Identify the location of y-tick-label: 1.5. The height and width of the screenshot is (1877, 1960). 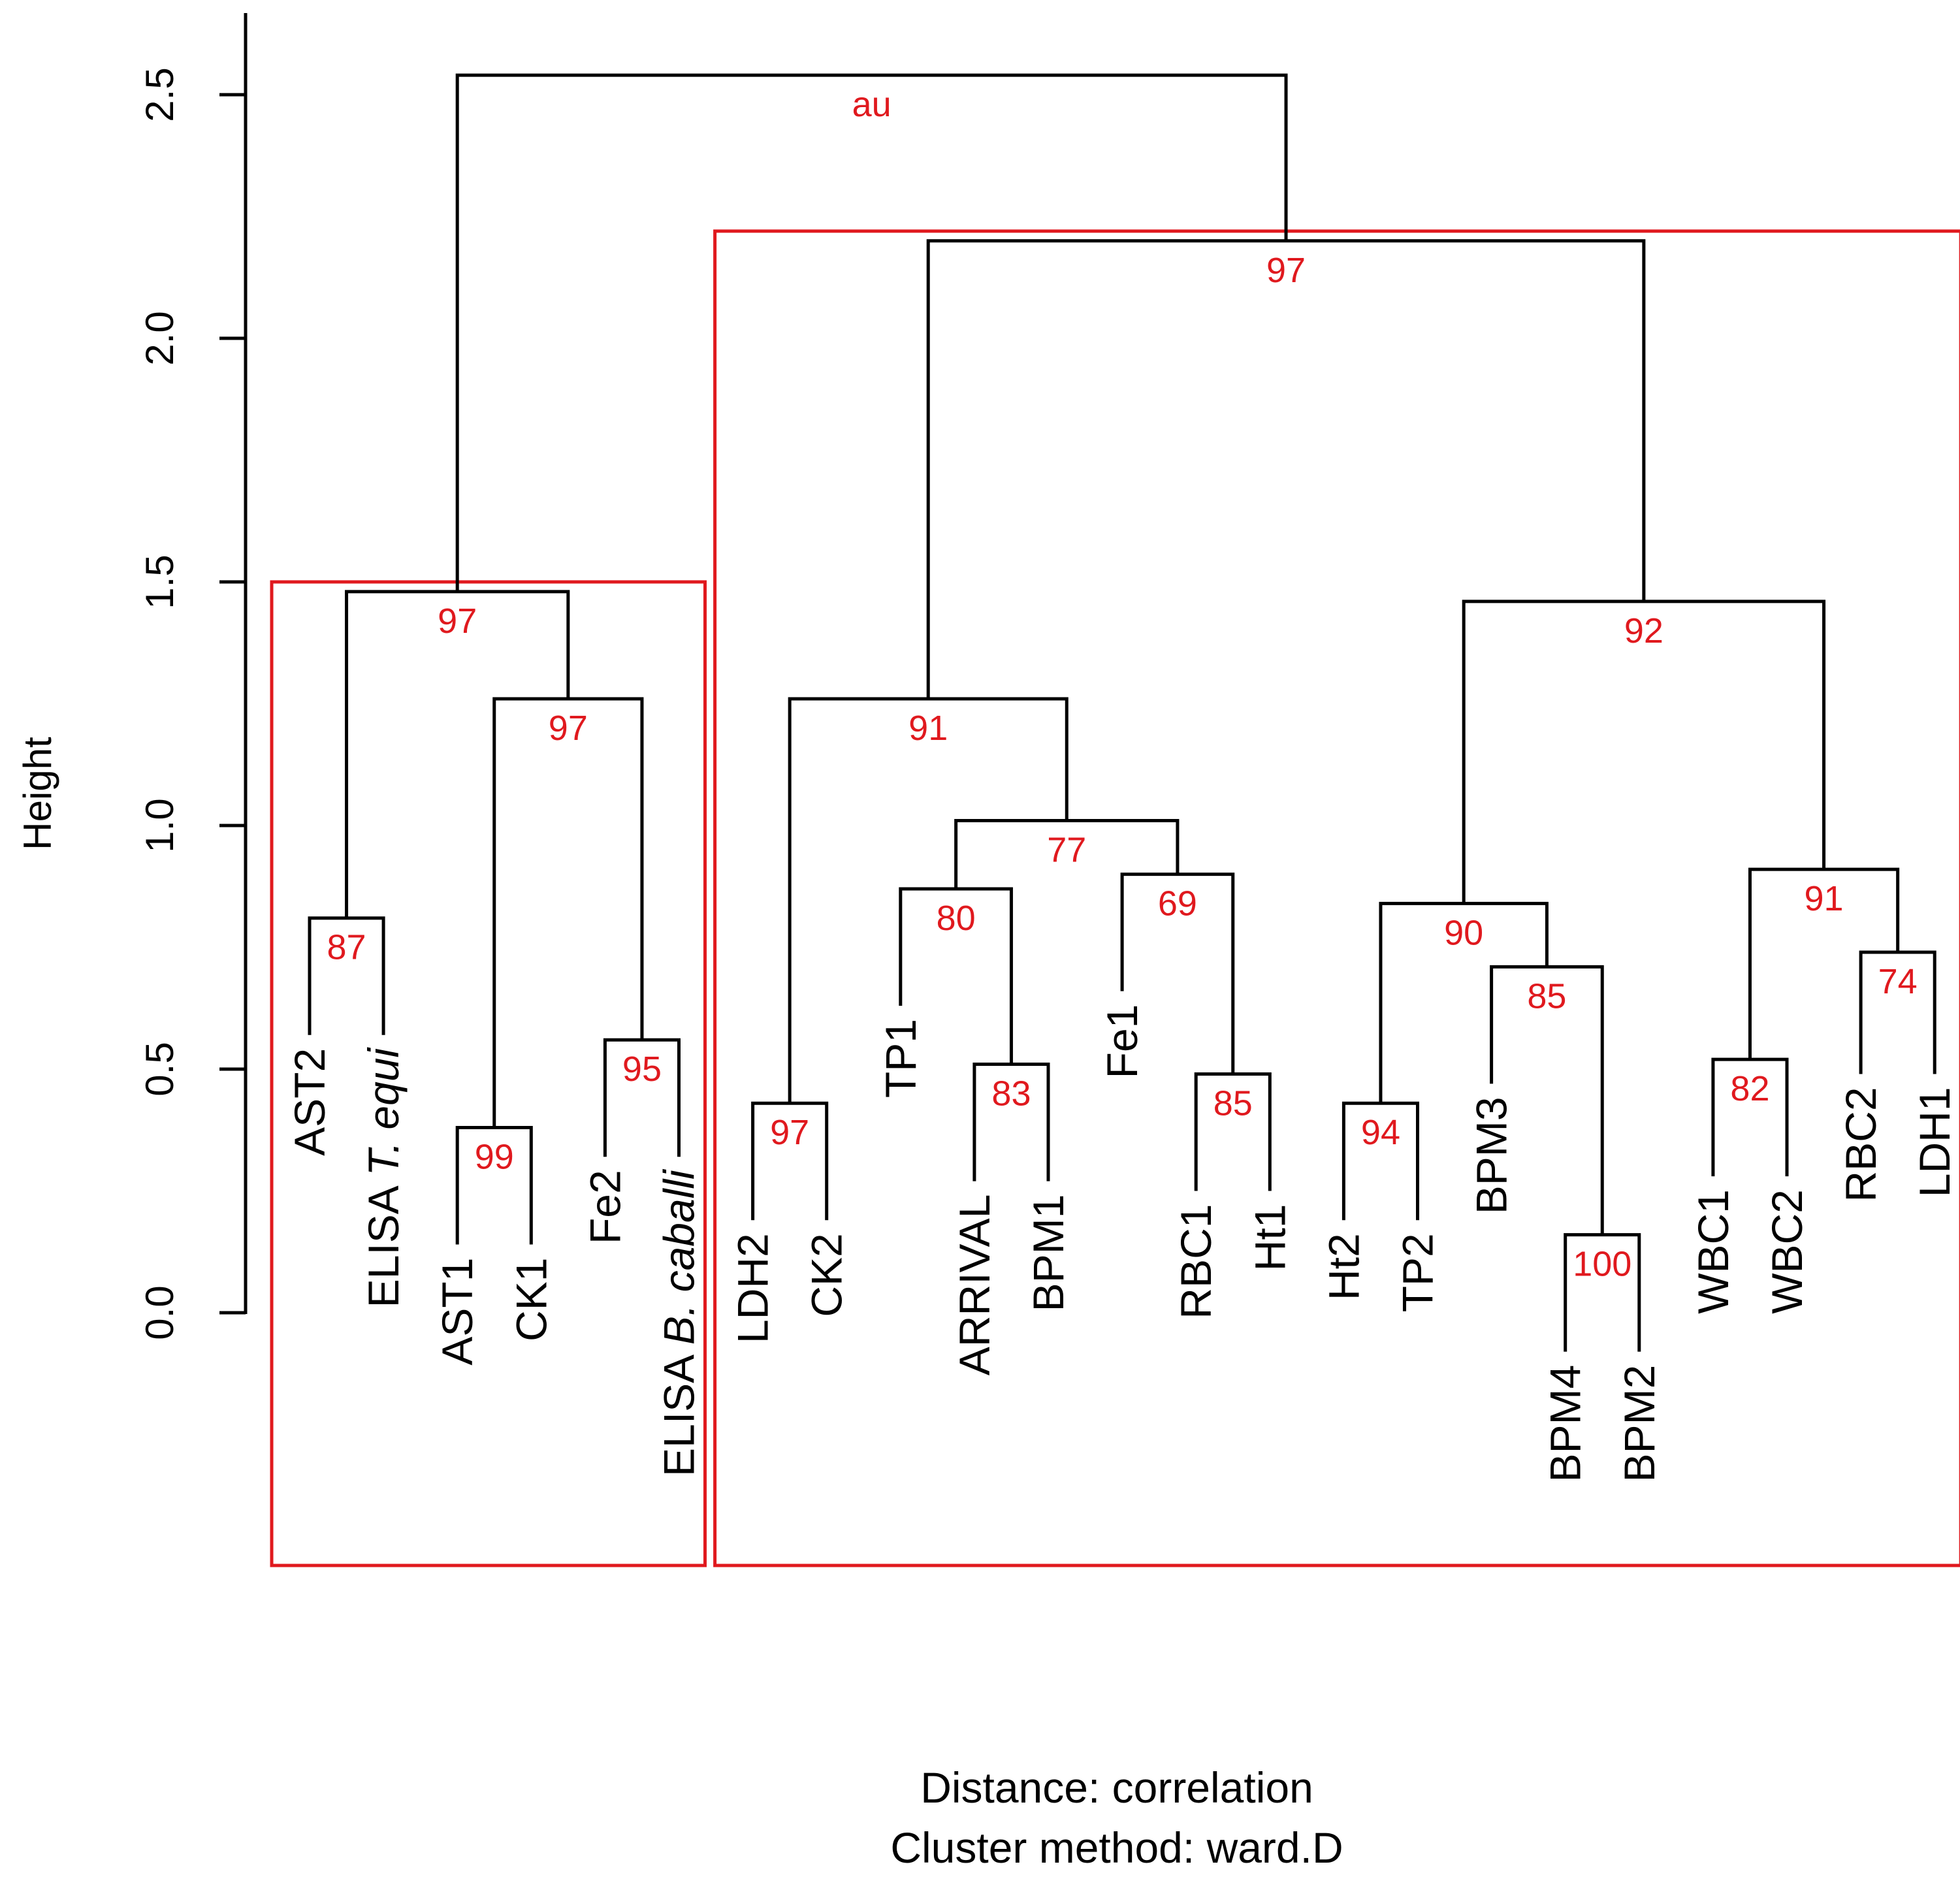
(160, 581).